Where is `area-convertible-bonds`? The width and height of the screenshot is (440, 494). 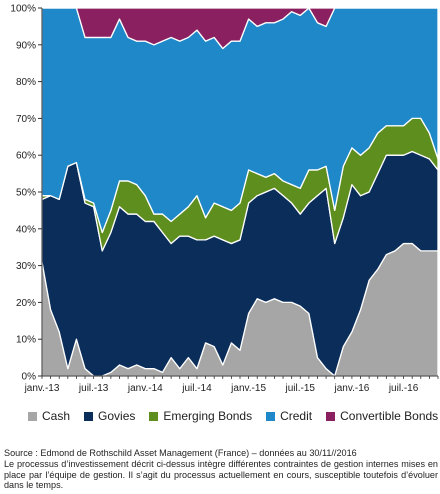
area-convertible-bonds is located at coordinates (240, 28).